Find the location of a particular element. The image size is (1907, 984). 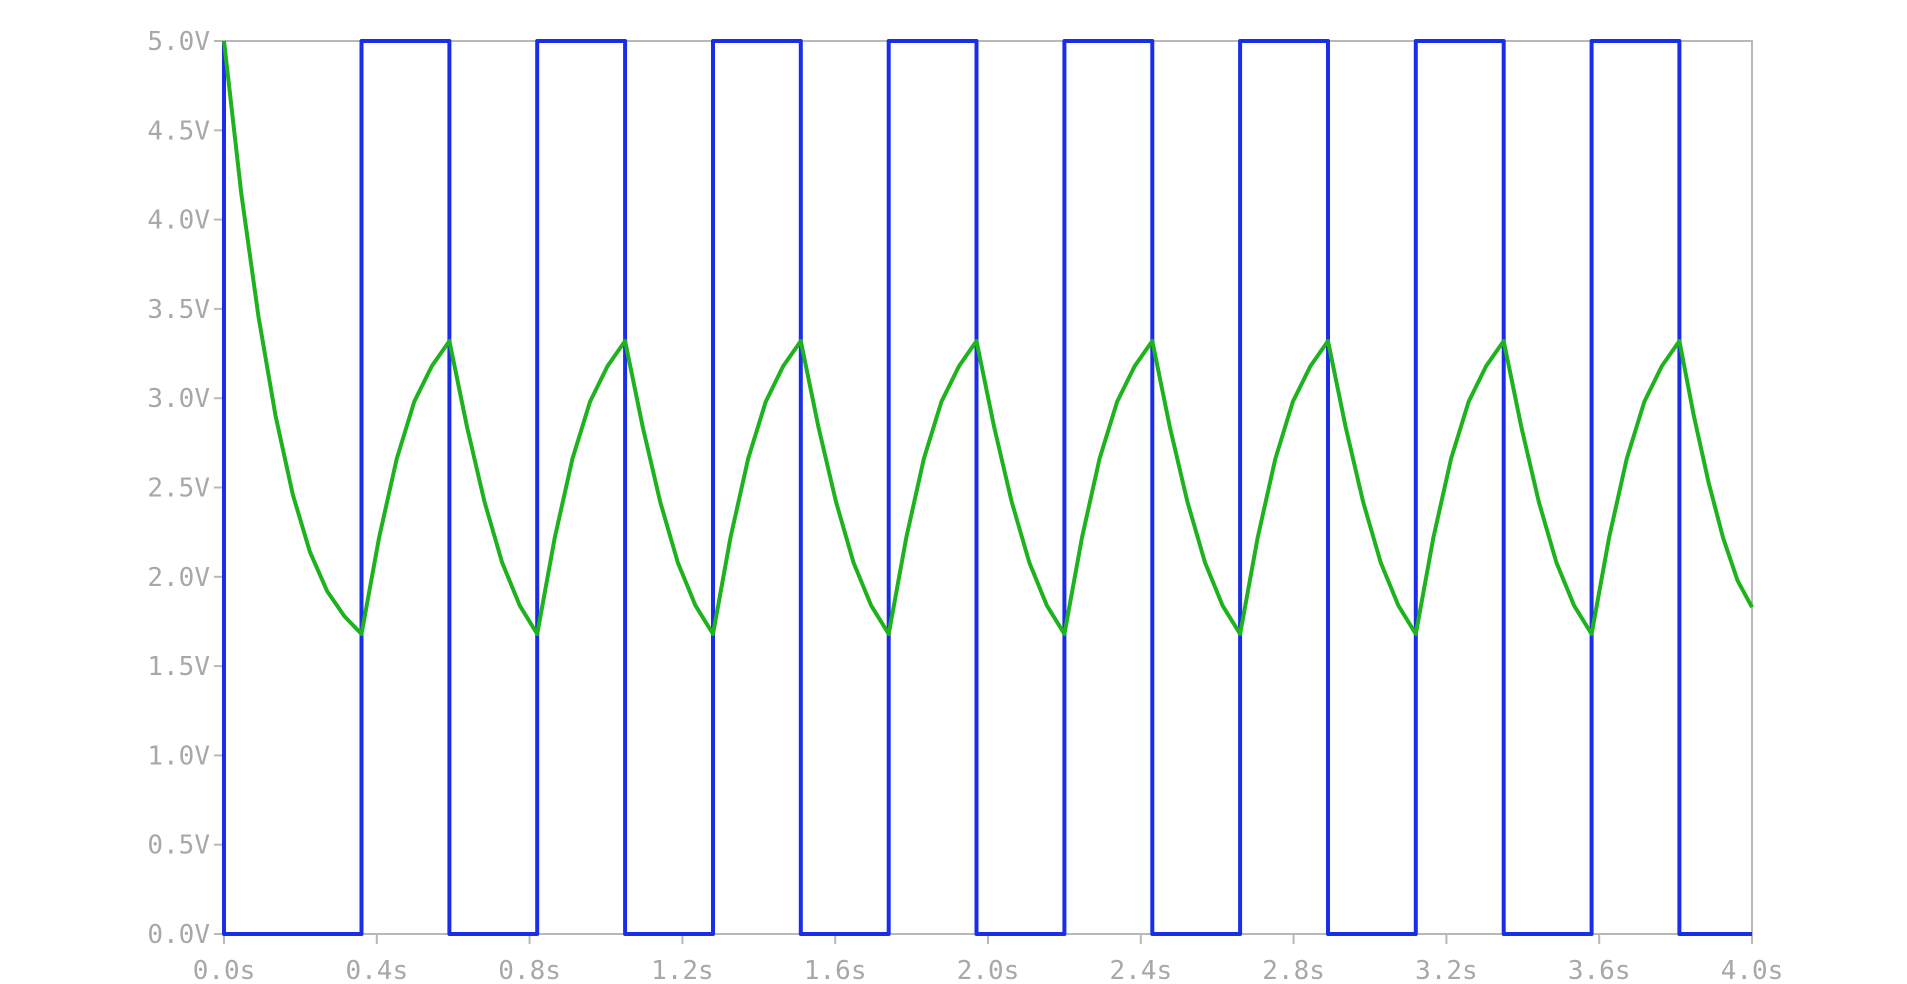

x-tick-label: 1.6s is located at coordinates (835, 970).